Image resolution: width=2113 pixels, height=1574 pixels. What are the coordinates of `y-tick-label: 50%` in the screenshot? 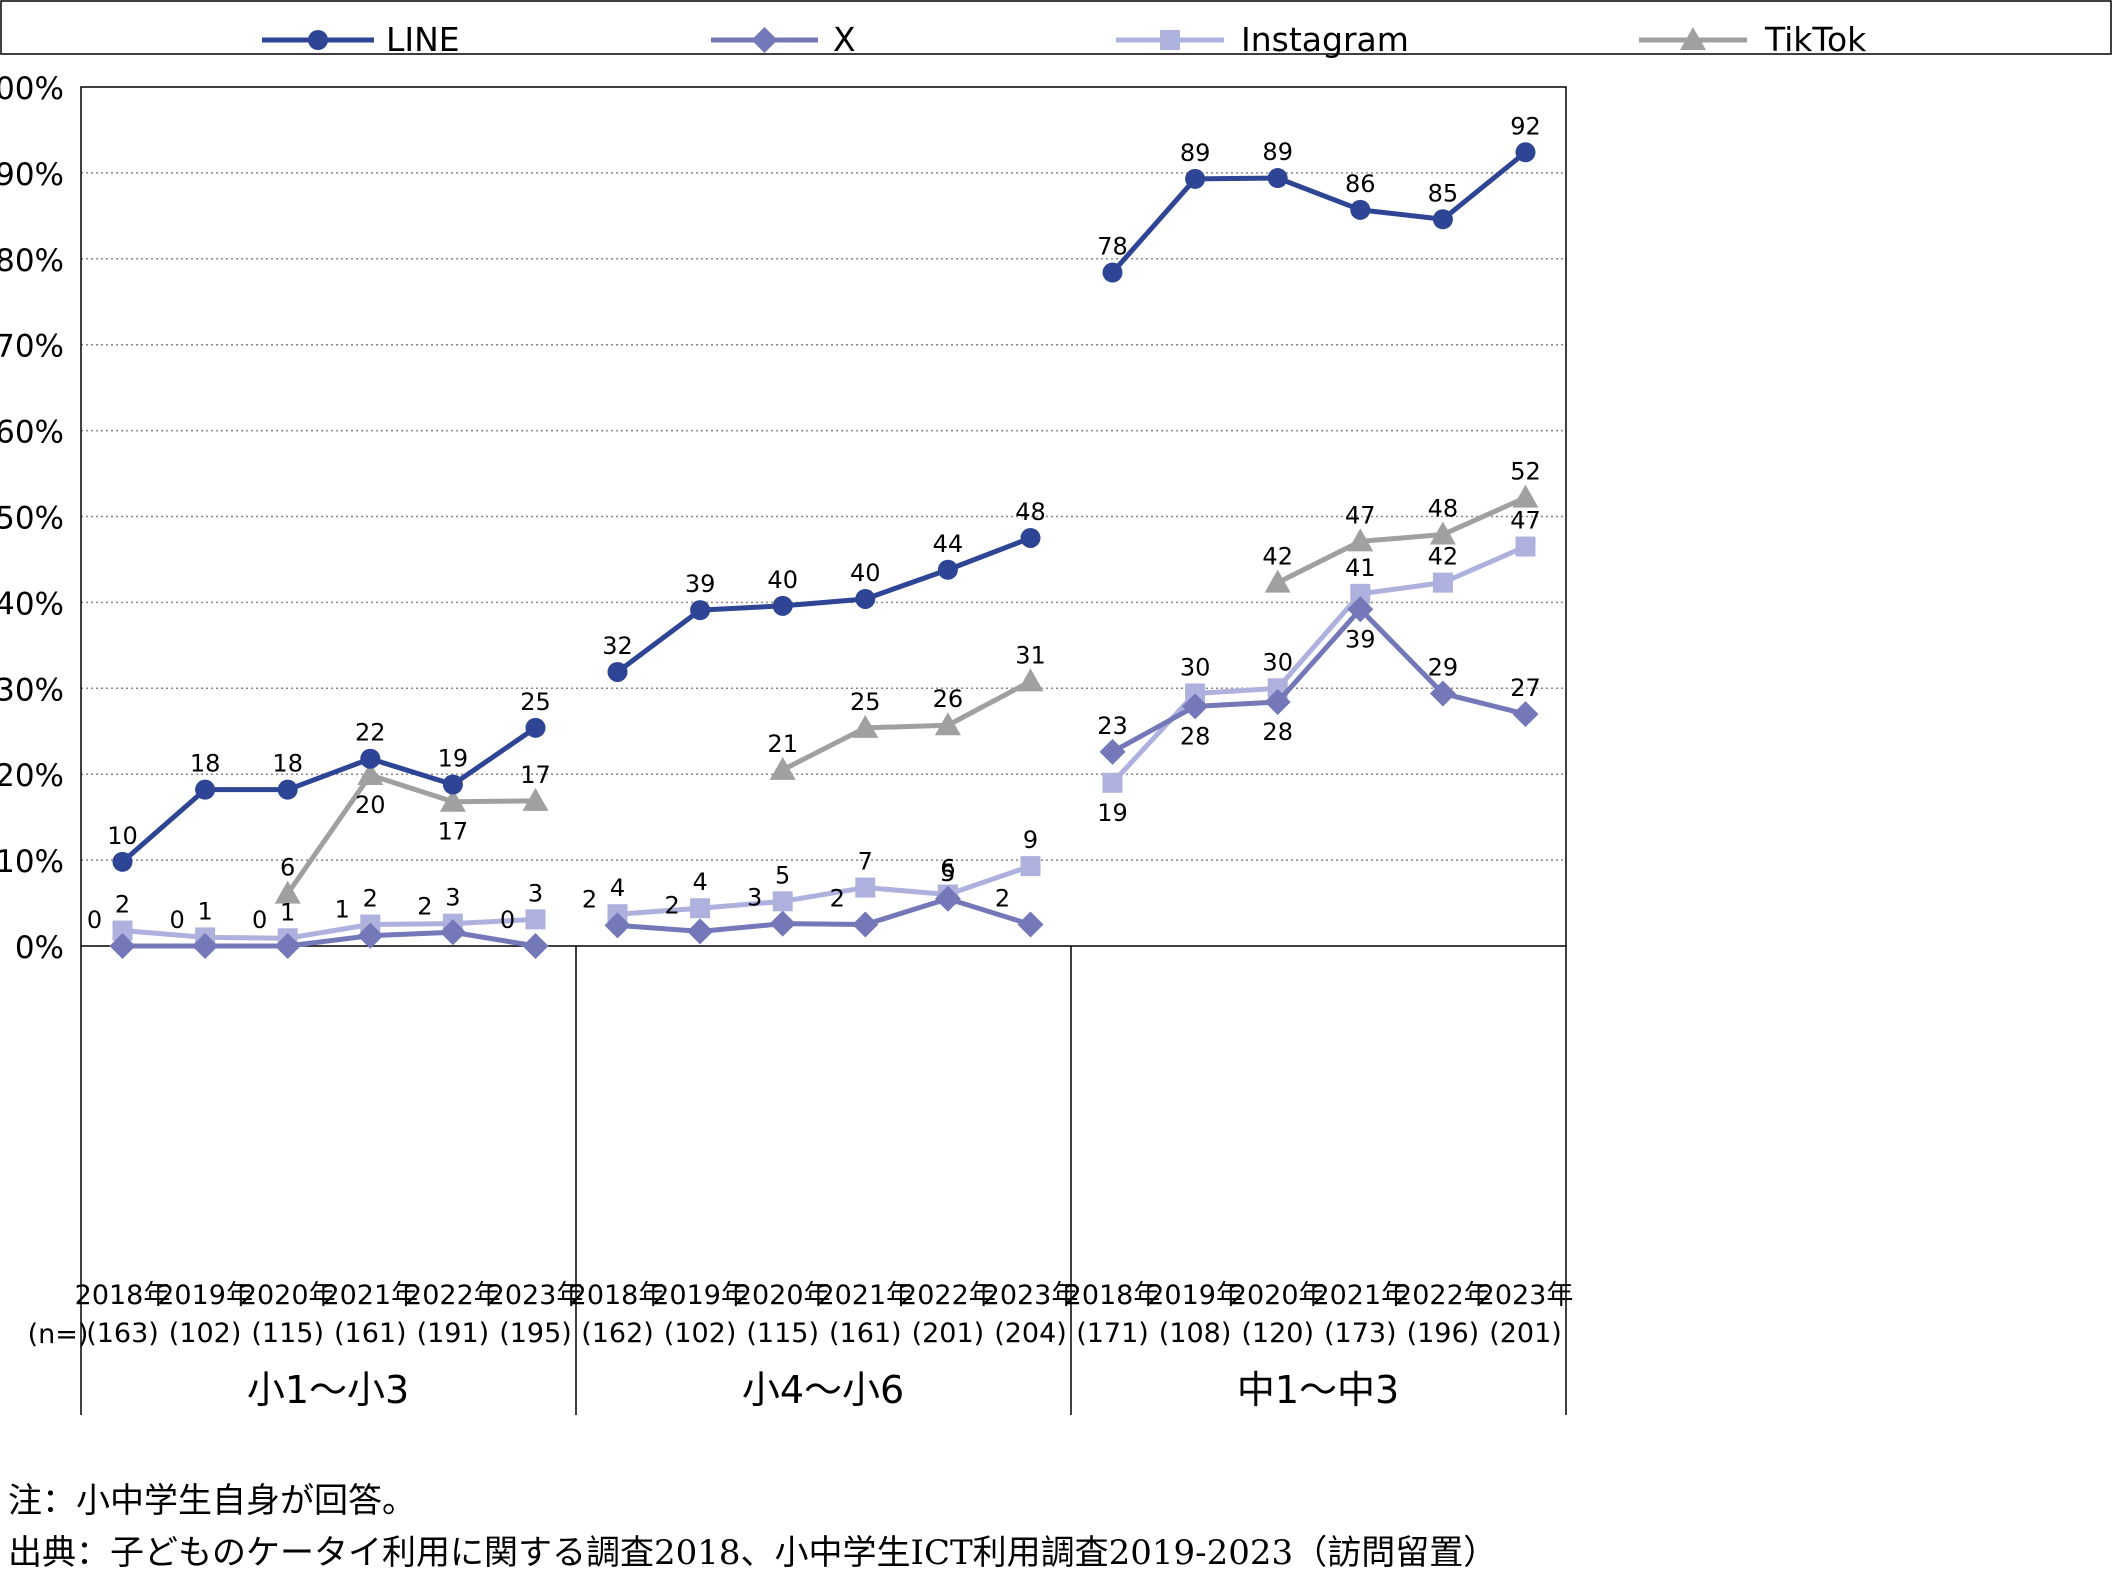 It's located at (32, 519).